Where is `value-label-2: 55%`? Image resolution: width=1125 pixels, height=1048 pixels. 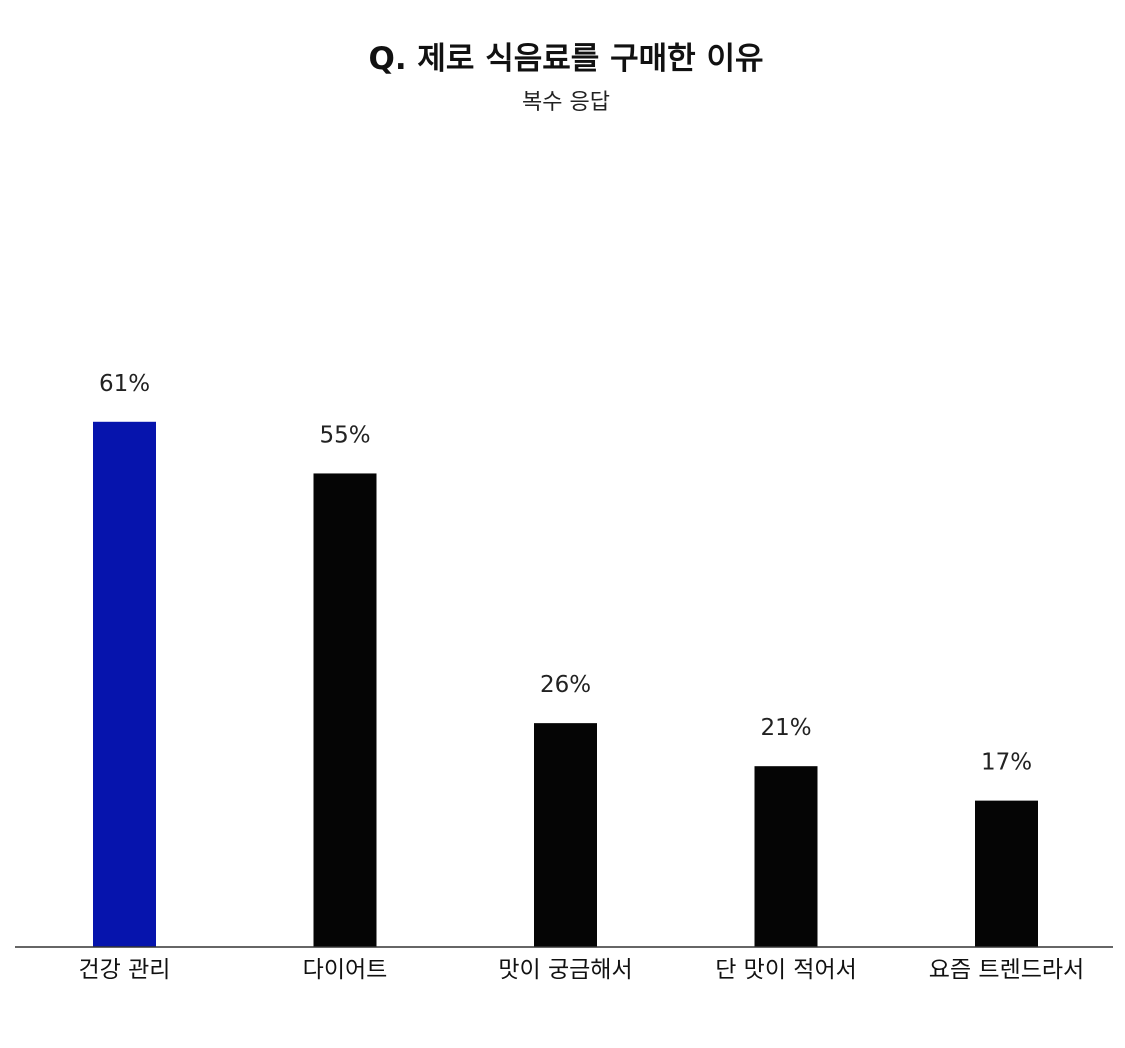
value-label-2: 55% is located at coordinates (344, 435).